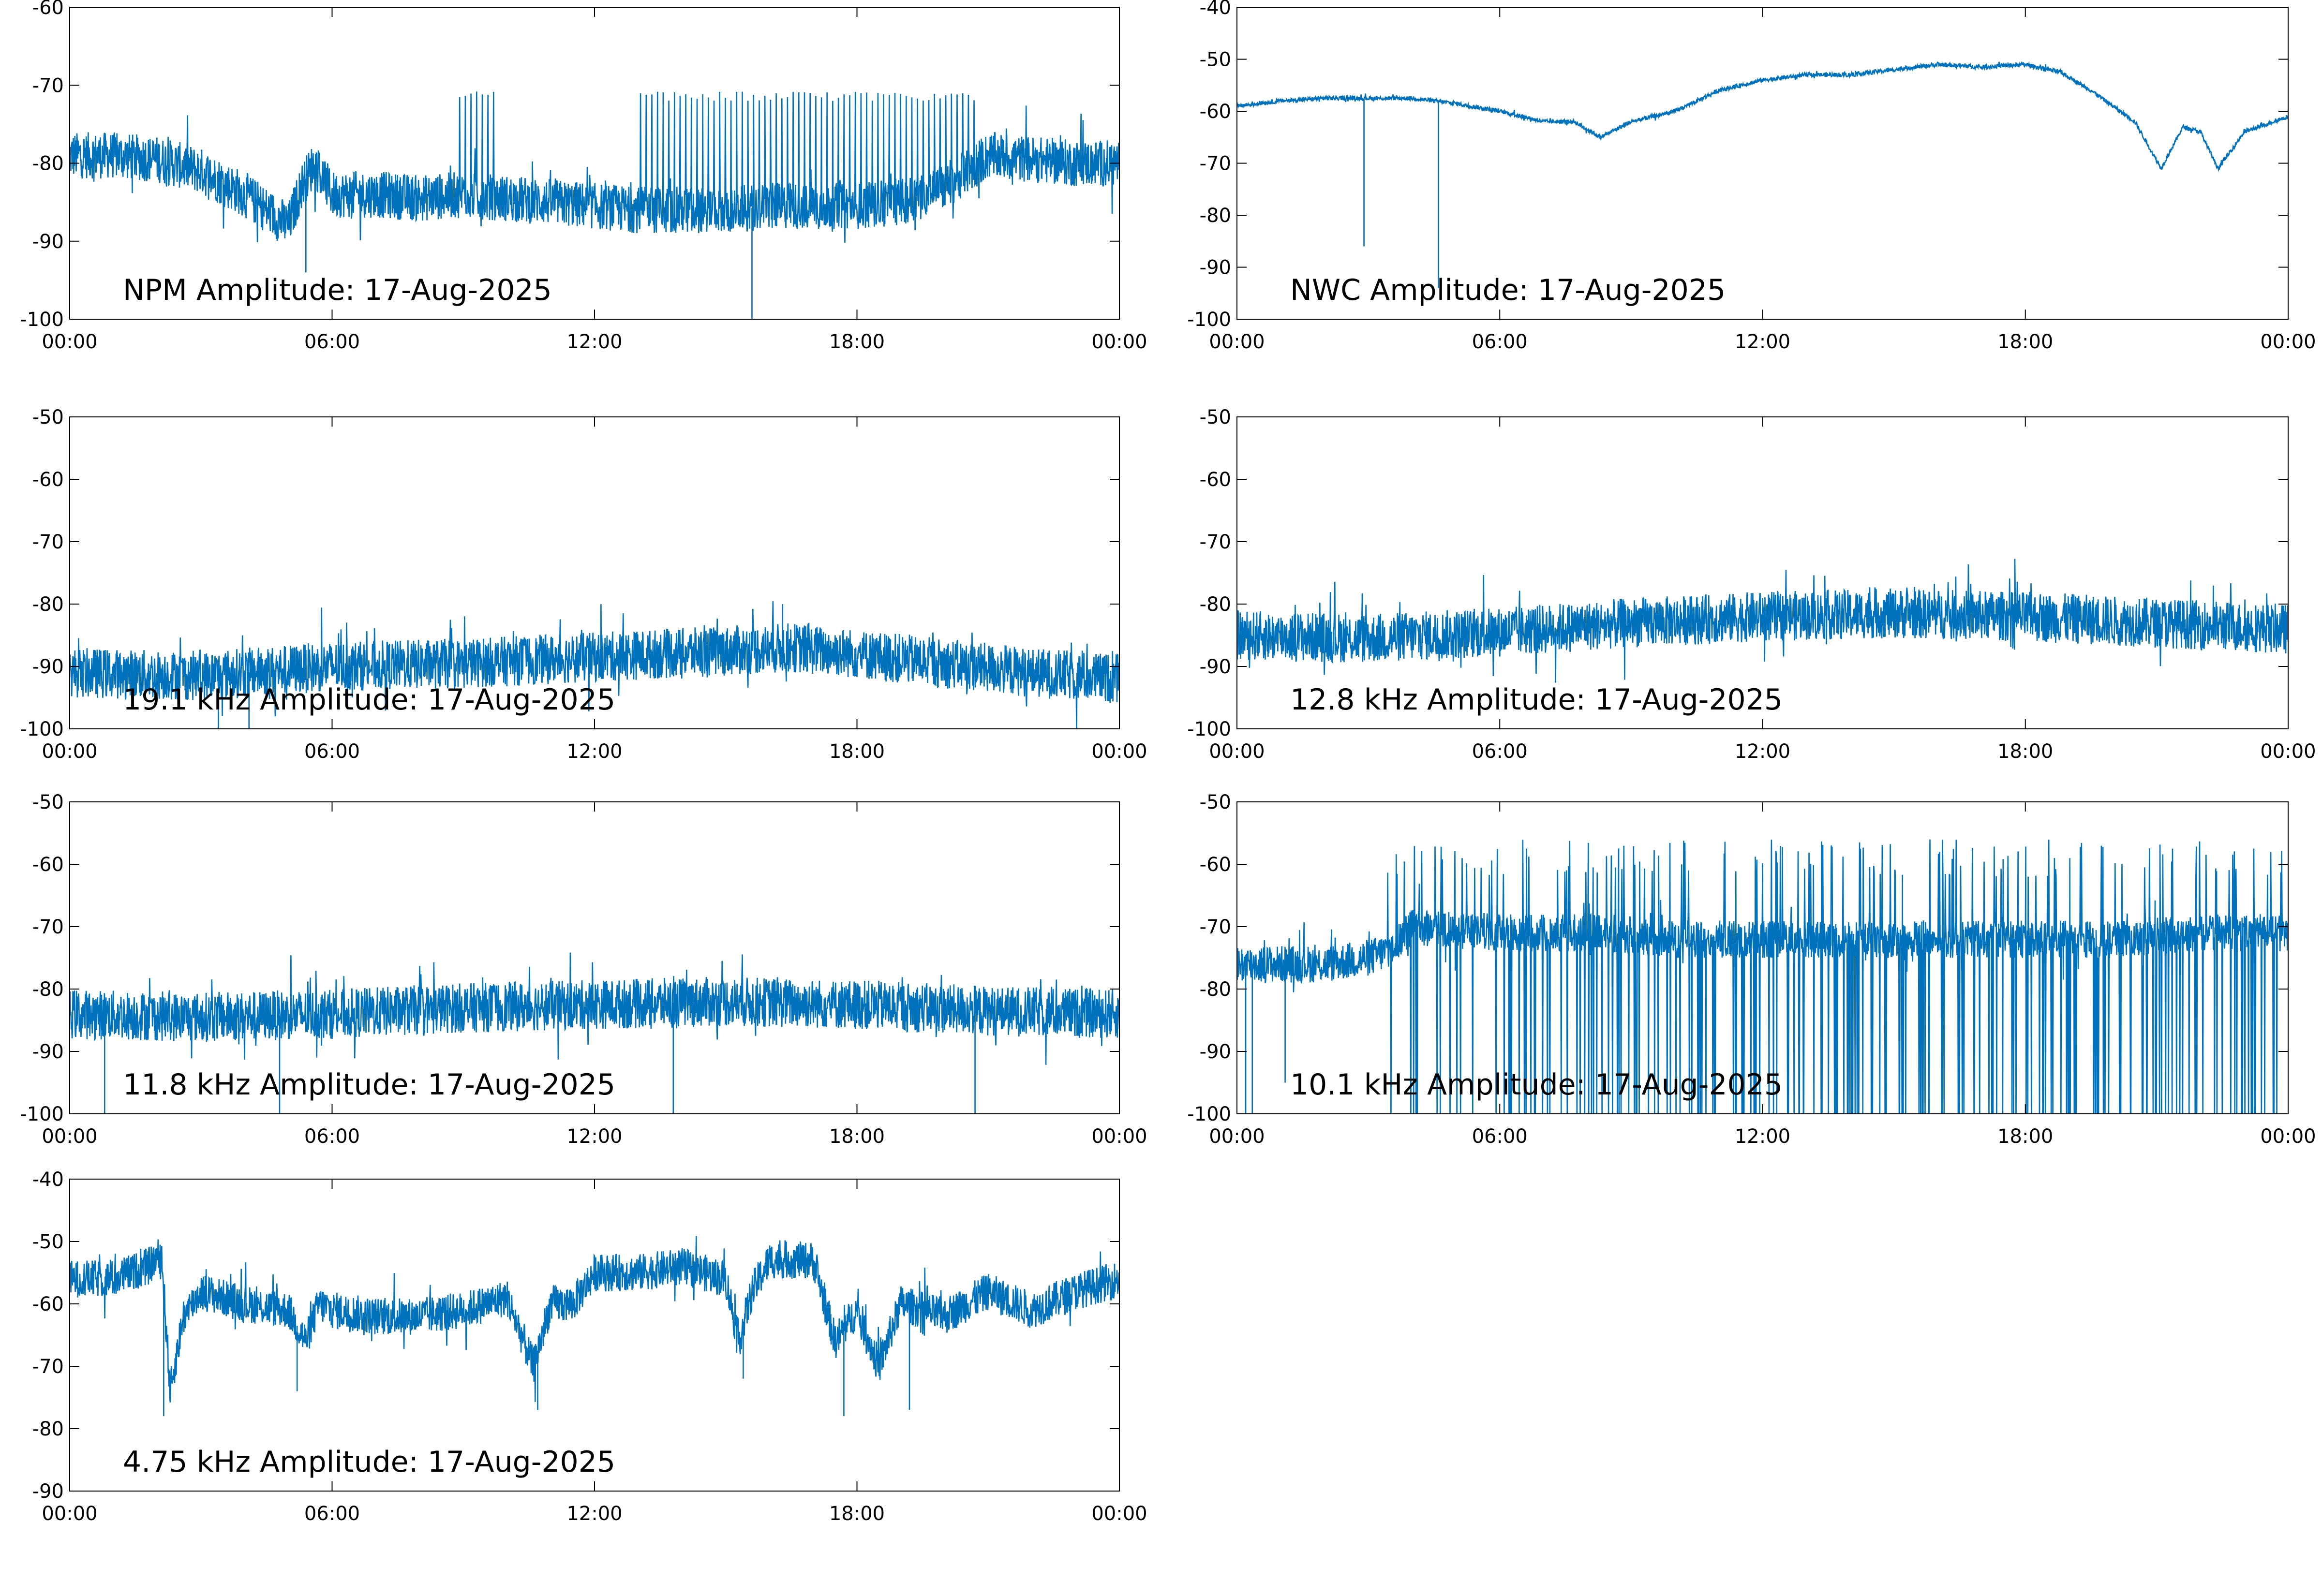 The image size is (2322, 1596). Describe the element at coordinates (369, 1085) in the screenshot. I see `chart-title: 11.8 kHz Amplitude: 17-Aug-2025` at that location.